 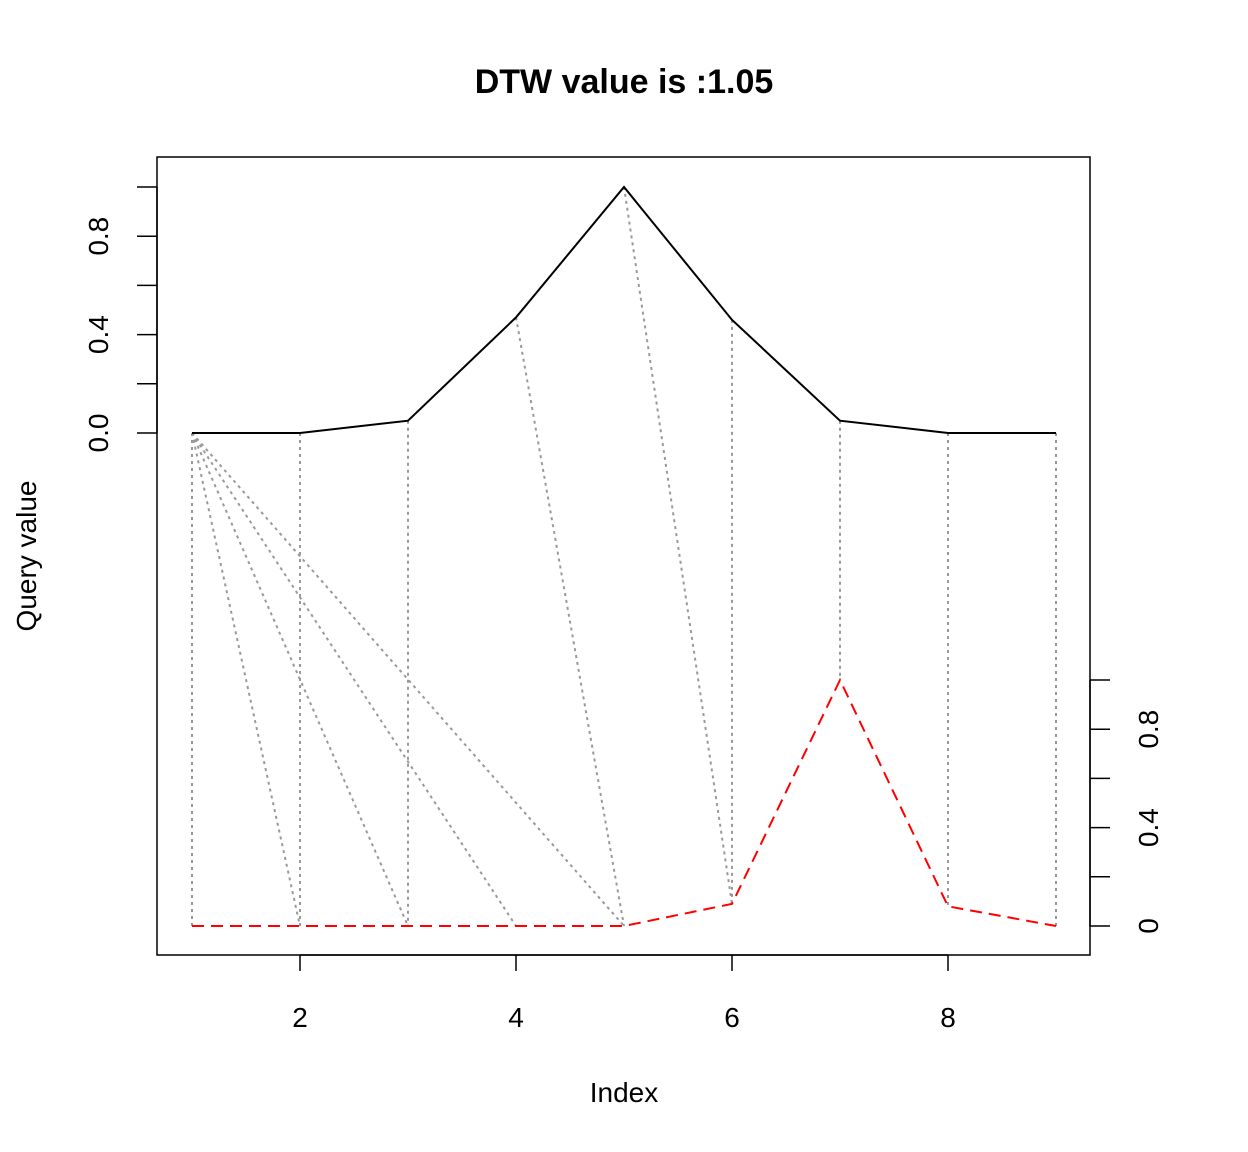 I want to click on x-tick-label: 8, so click(x=948, y=1017).